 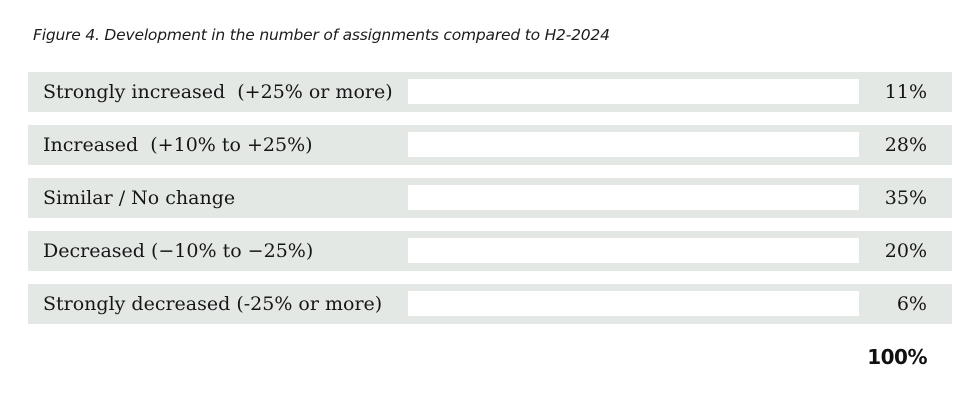 I want to click on row-label: Strongly decreased (-25% or more), so click(x=213, y=304).